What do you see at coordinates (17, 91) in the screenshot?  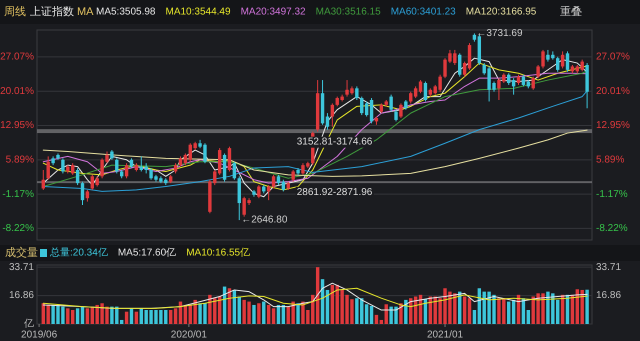 I see `y-tick-label: 20.01%` at bounding box center [17, 91].